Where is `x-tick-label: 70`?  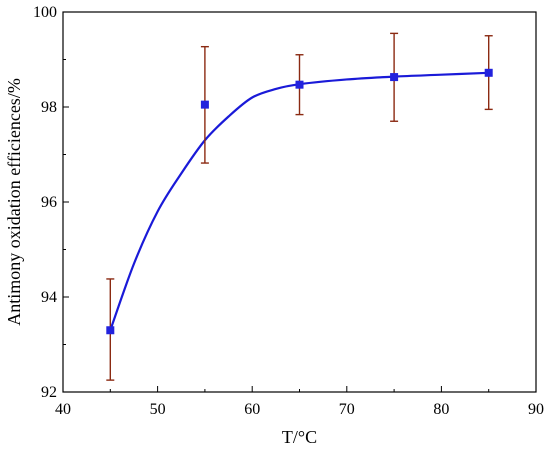 x-tick-label: 70 is located at coordinates (347, 409).